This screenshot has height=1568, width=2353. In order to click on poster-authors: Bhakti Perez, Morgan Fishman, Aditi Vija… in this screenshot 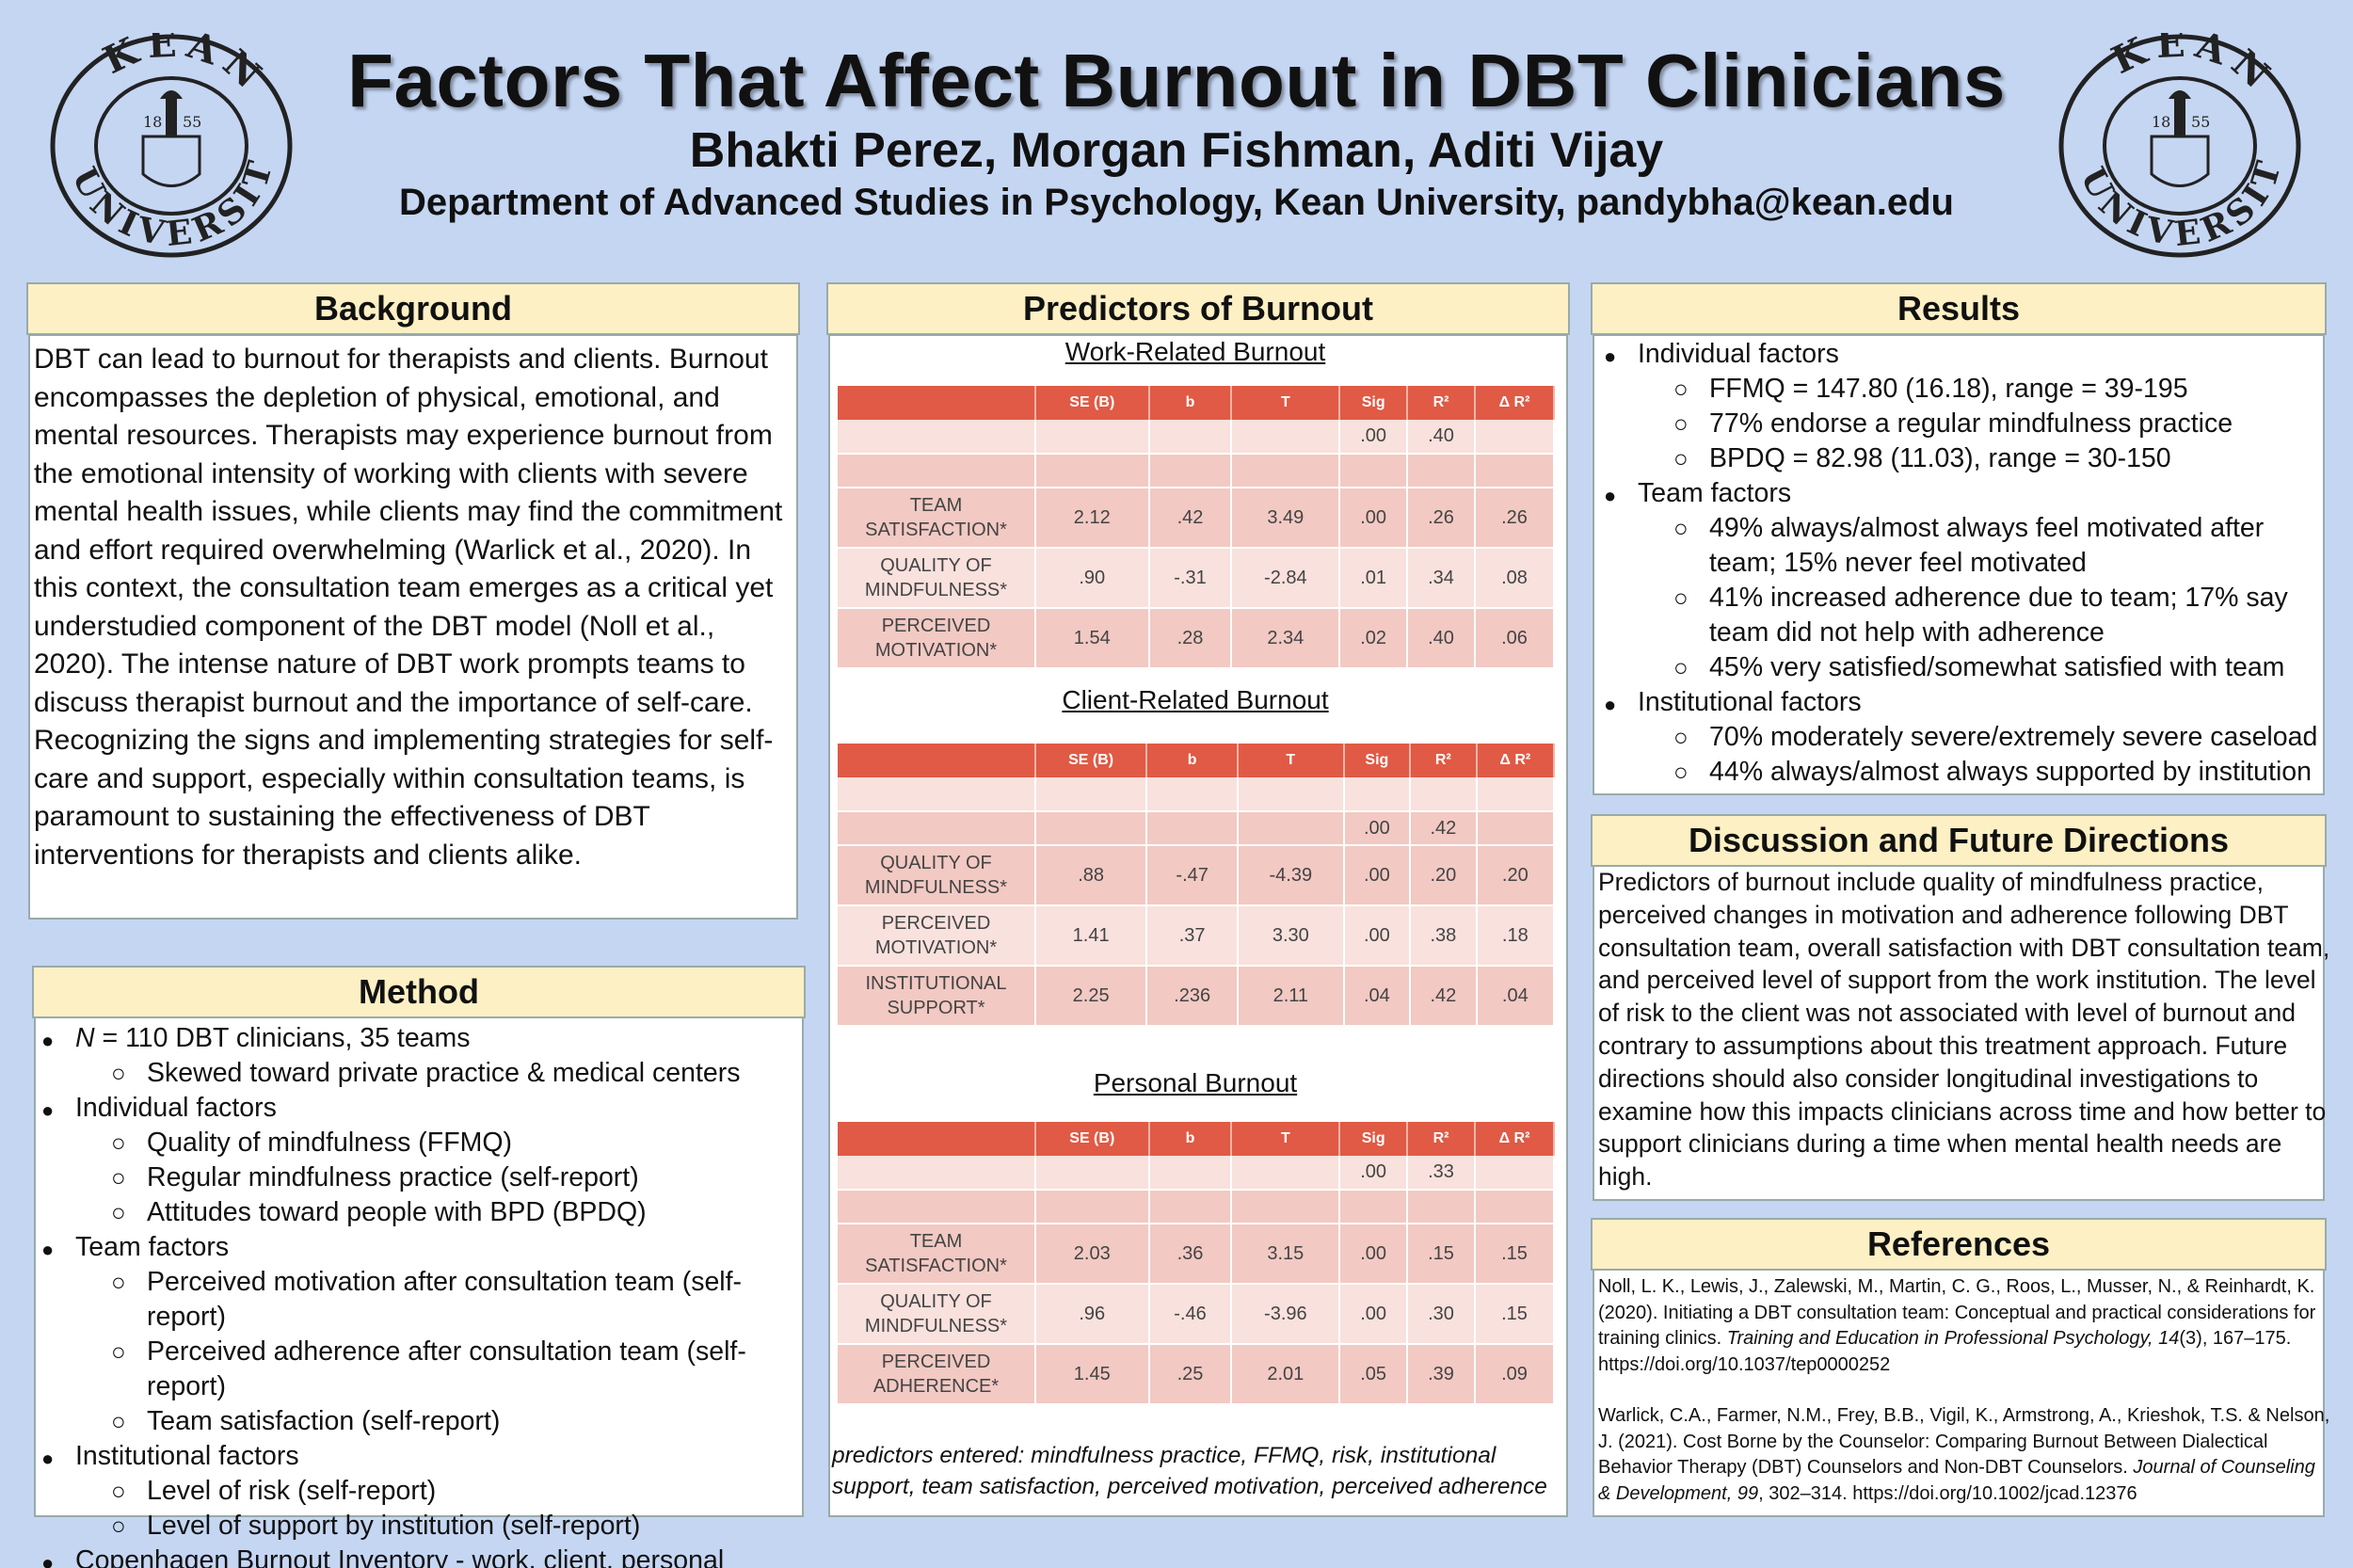, I will do `click(1176, 150)`.